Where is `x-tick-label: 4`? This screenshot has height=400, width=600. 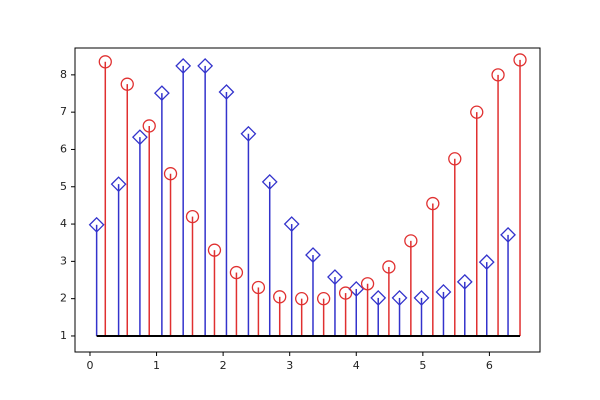 x-tick-label: 4 is located at coordinates (356, 365).